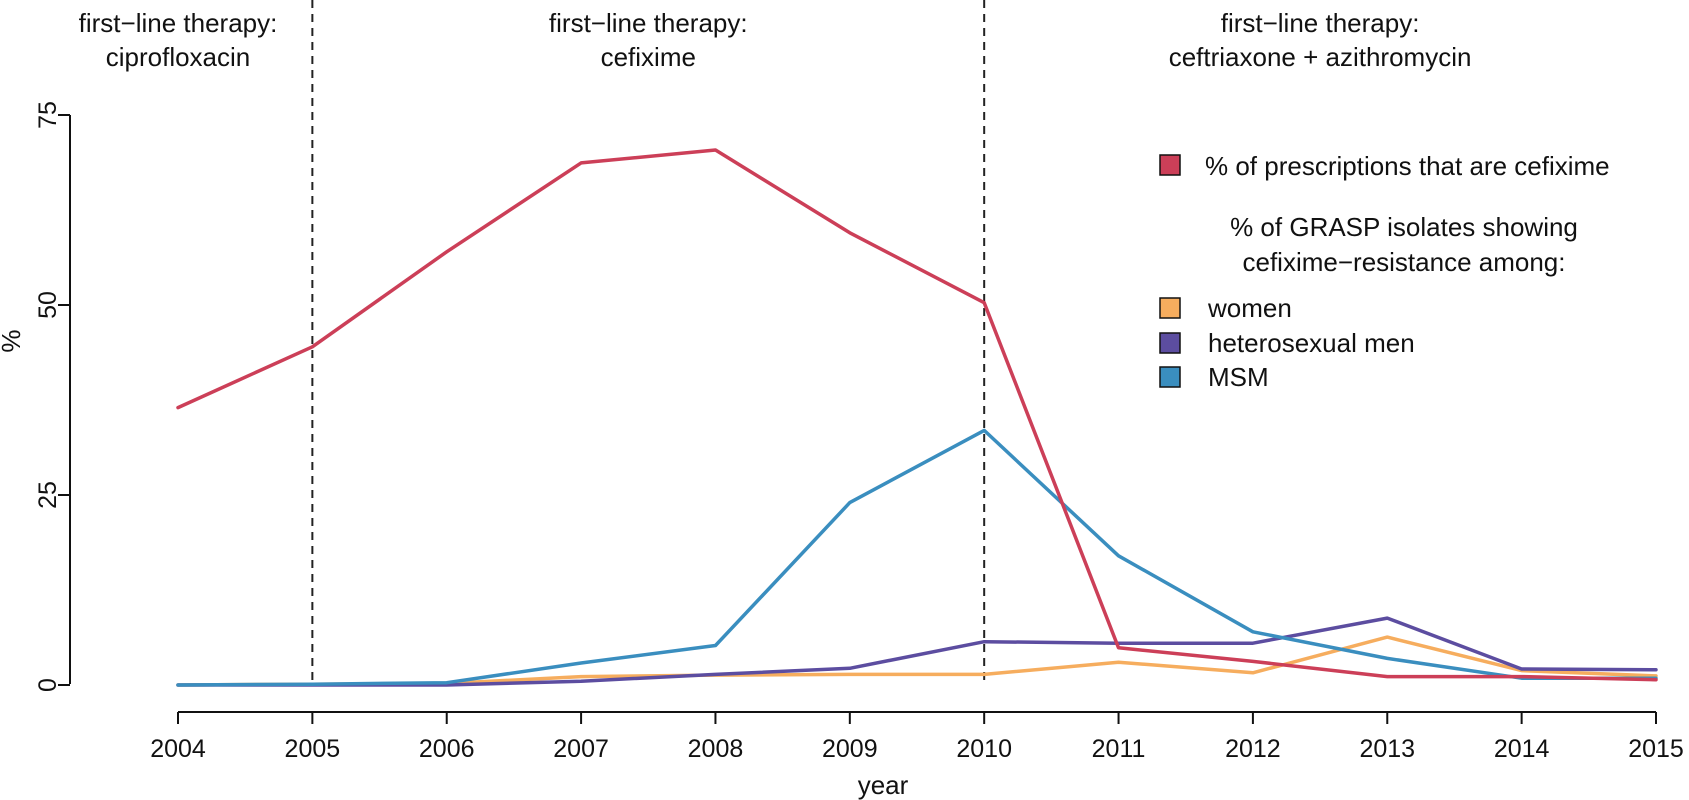 This screenshot has height=800, width=1689. I want to click on x-tick-label-2009: 2009, so click(850, 749).